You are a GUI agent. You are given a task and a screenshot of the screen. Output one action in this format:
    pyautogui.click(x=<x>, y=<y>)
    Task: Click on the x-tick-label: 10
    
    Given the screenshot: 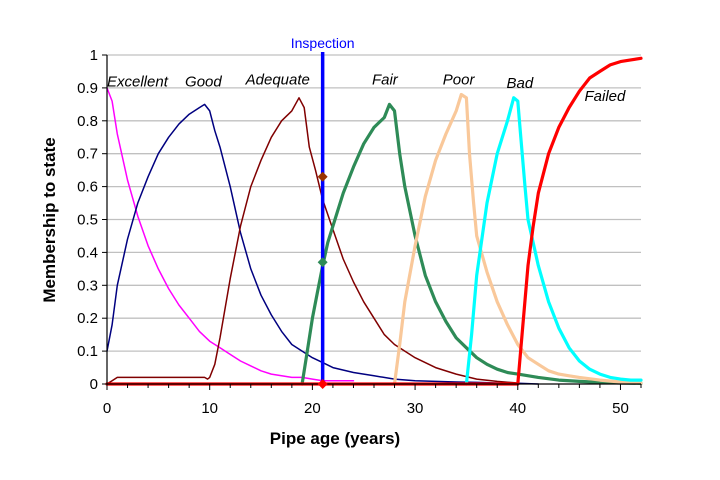 What is the action you would take?
    pyautogui.click(x=209, y=408)
    